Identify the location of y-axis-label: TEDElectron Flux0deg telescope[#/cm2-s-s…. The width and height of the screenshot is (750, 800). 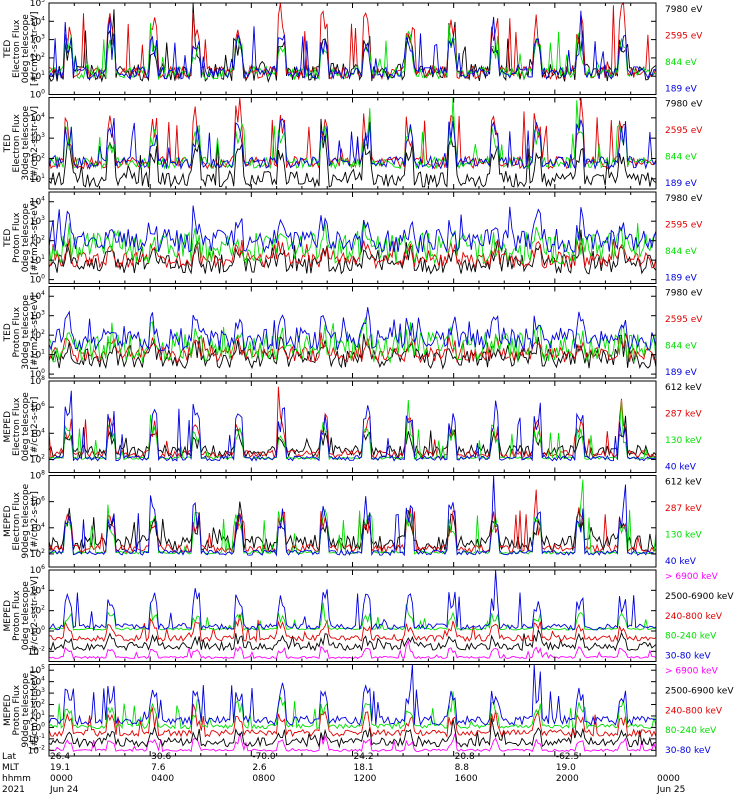
(21, 48).